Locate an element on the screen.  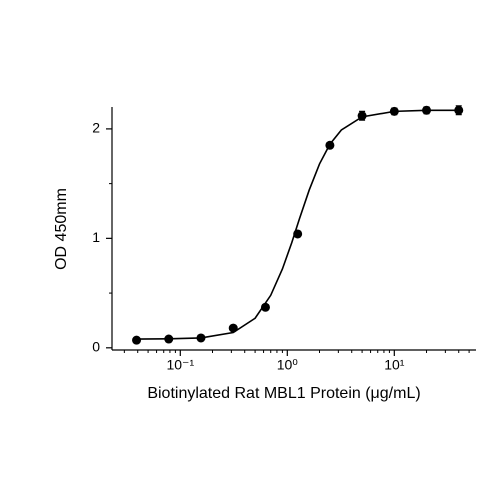
x-tick-label: 10⁰ is located at coordinates (288, 365).